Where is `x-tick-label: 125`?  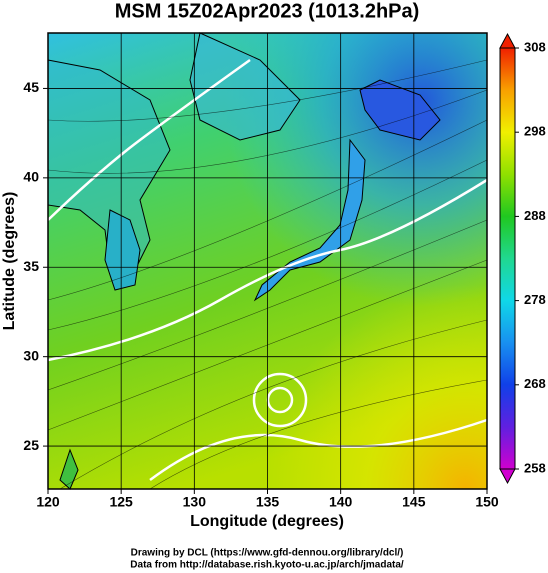 x-tick-label: 125 is located at coordinates (121, 502).